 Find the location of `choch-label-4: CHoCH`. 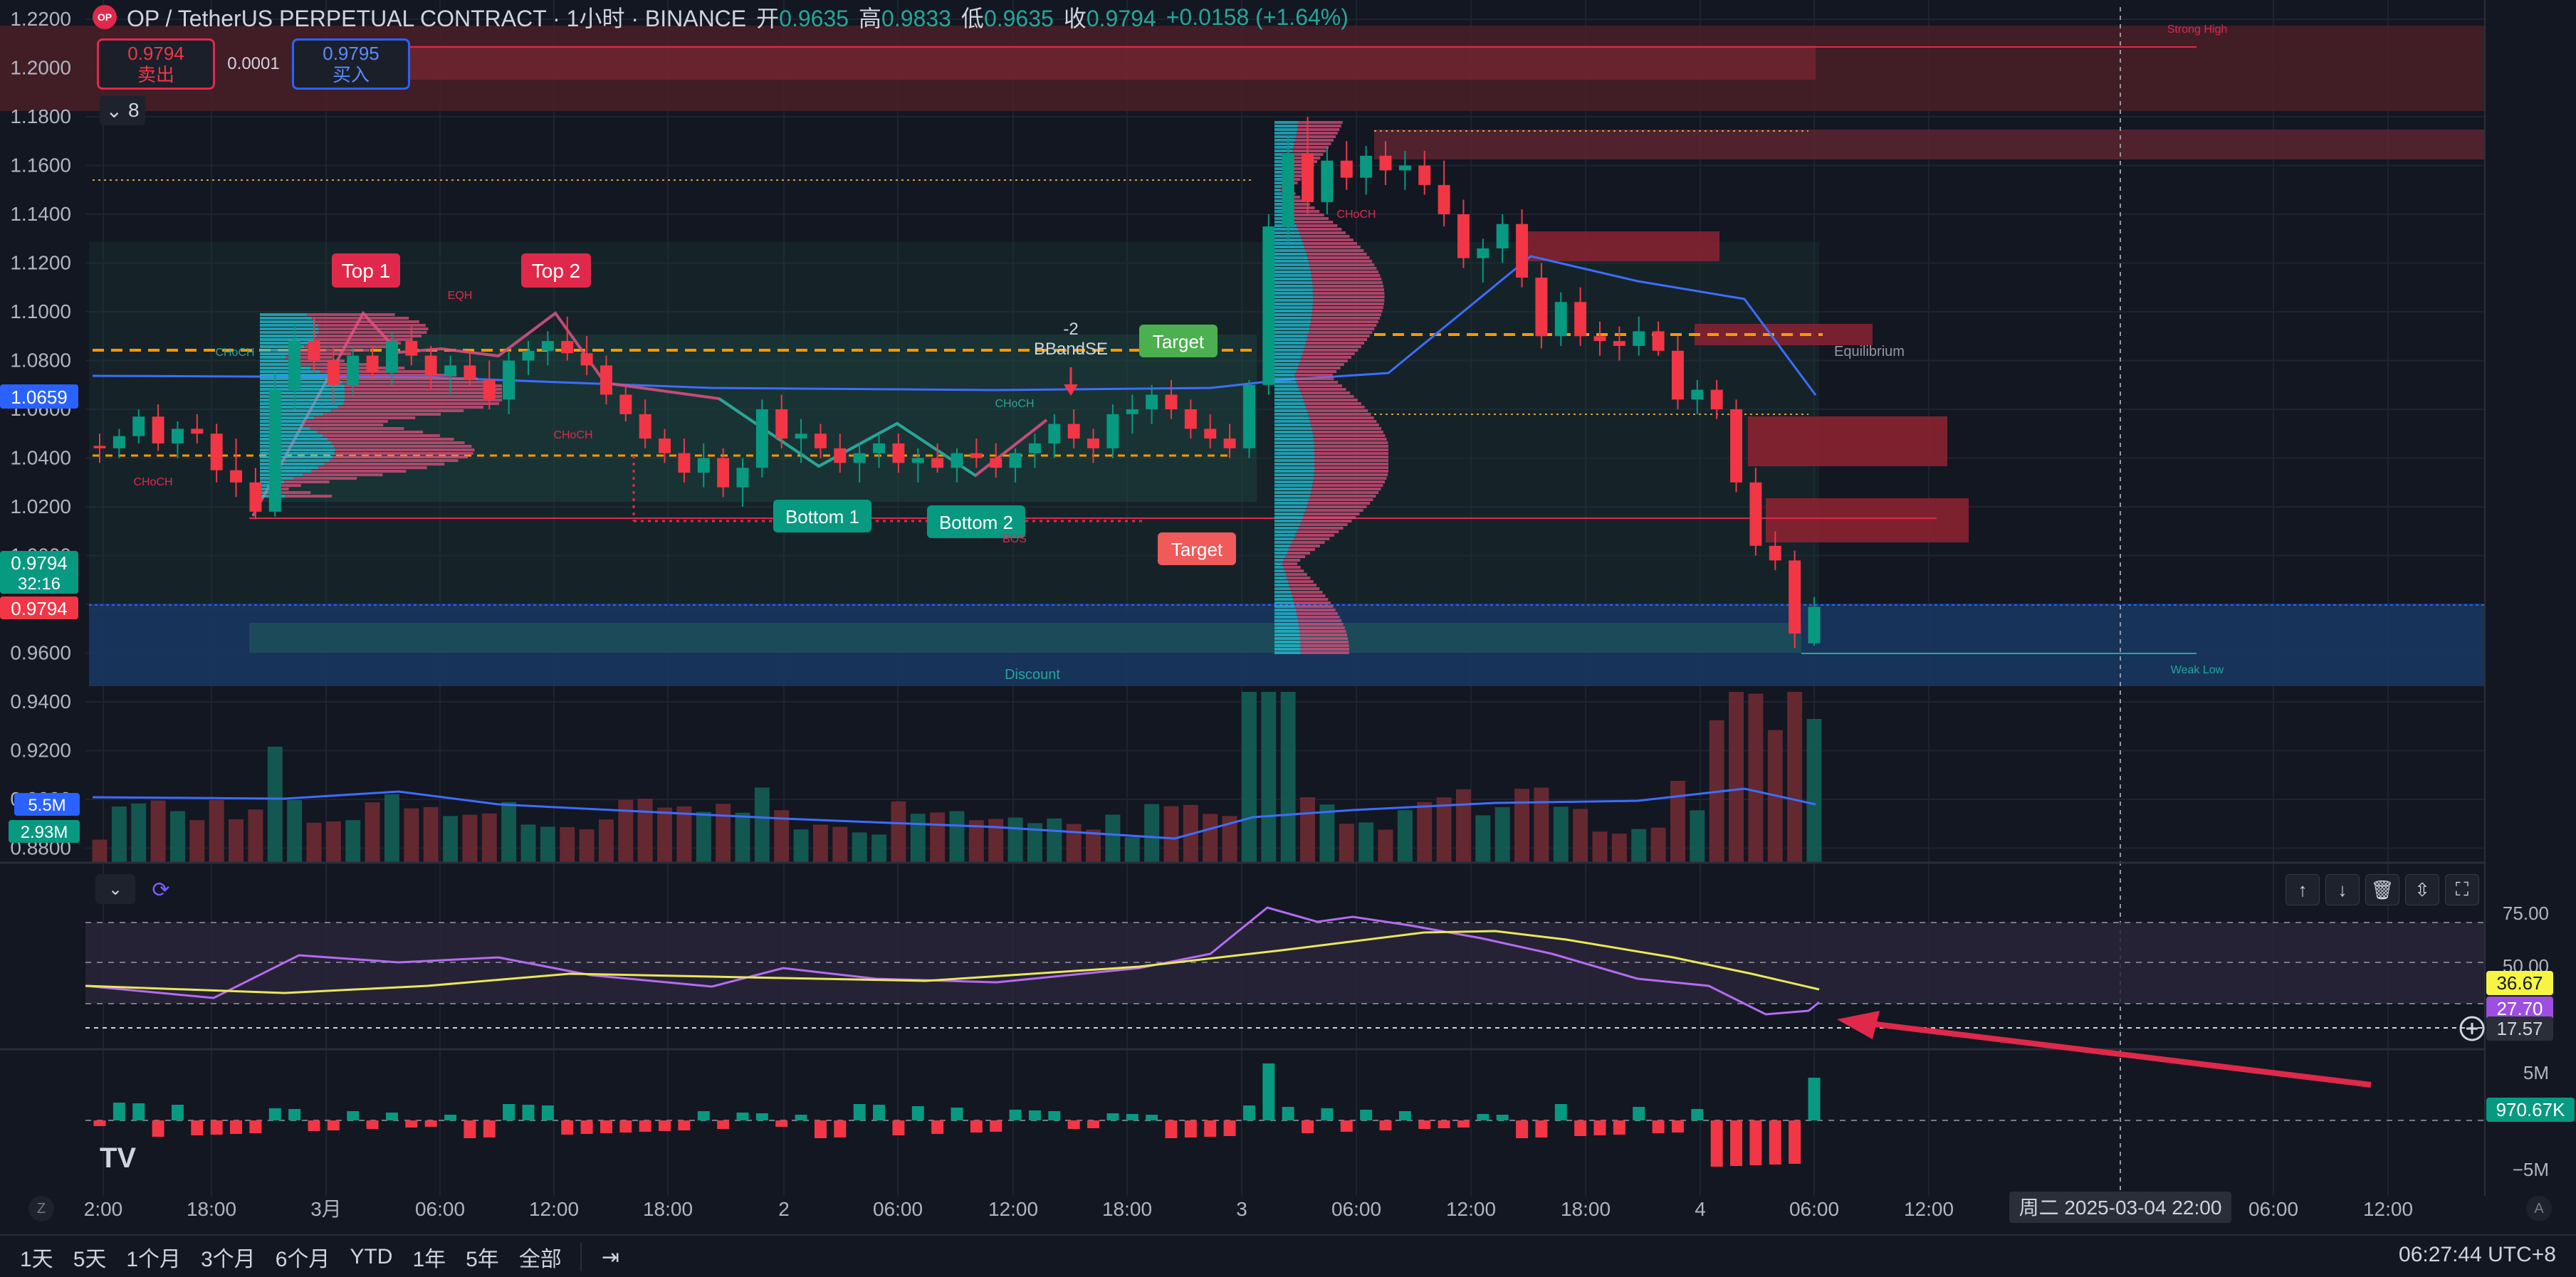

choch-label-4: CHoCH is located at coordinates (1356, 215).